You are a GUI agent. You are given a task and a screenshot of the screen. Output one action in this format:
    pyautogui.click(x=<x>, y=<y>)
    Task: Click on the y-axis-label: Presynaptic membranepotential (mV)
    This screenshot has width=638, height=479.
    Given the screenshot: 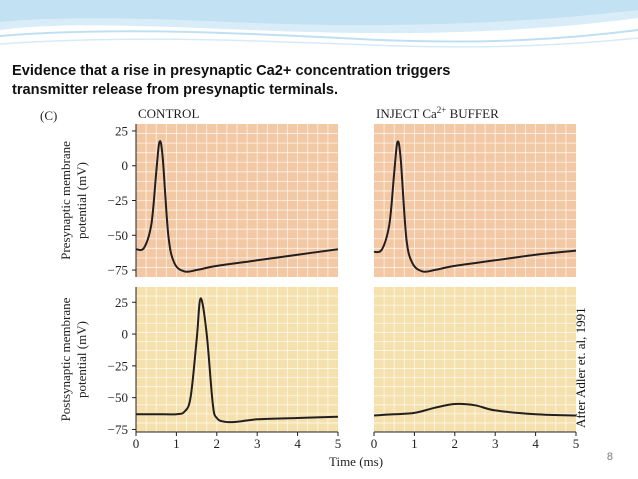 What is the action you would take?
    pyautogui.click(x=73, y=200)
    